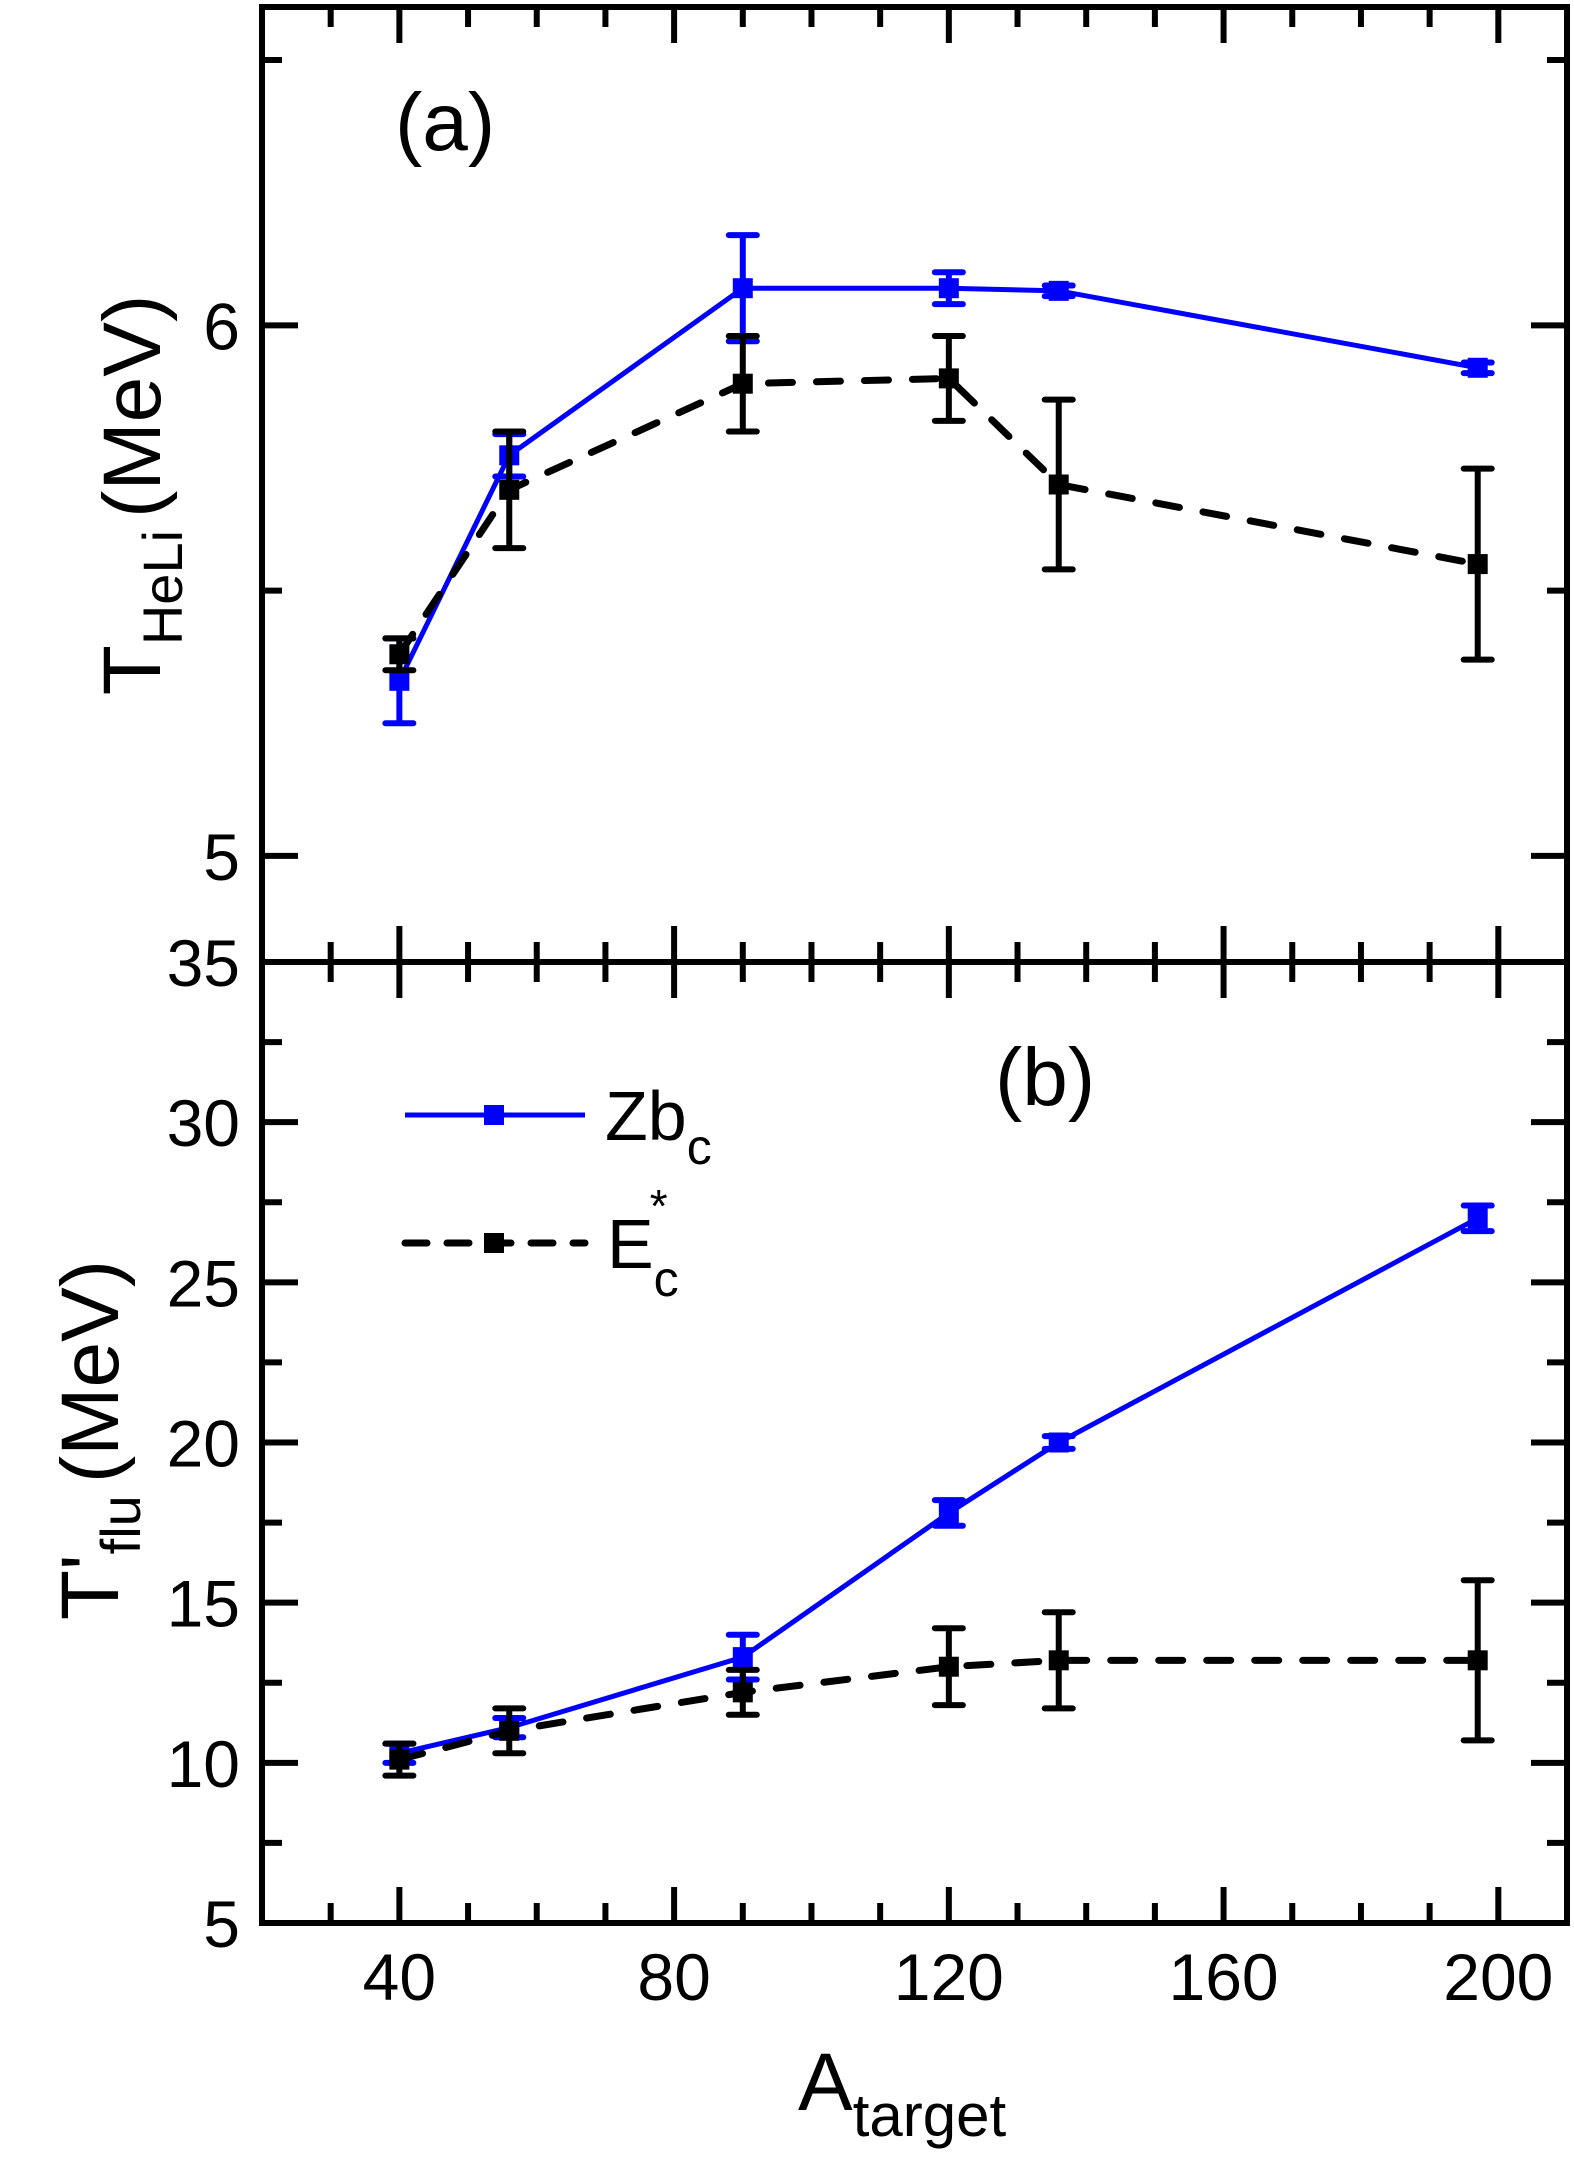 Image resolution: width=1574 pixels, height=2167 pixels. Describe the element at coordinates (1498, 1977) in the screenshot. I see `x-tick-label: 200` at that location.